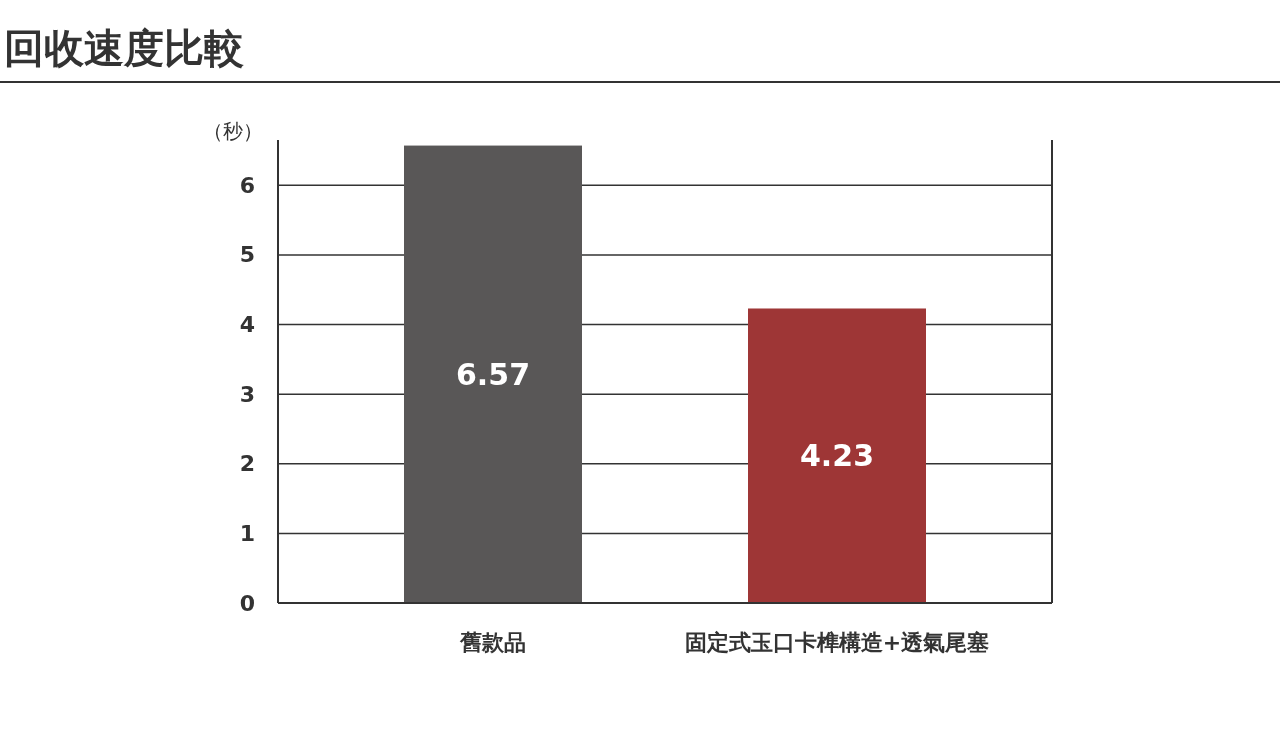 The width and height of the screenshot is (1280, 735). What do you see at coordinates (233, 131) in the screenshot?
I see `y-axis-title: （秒）` at bounding box center [233, 131].